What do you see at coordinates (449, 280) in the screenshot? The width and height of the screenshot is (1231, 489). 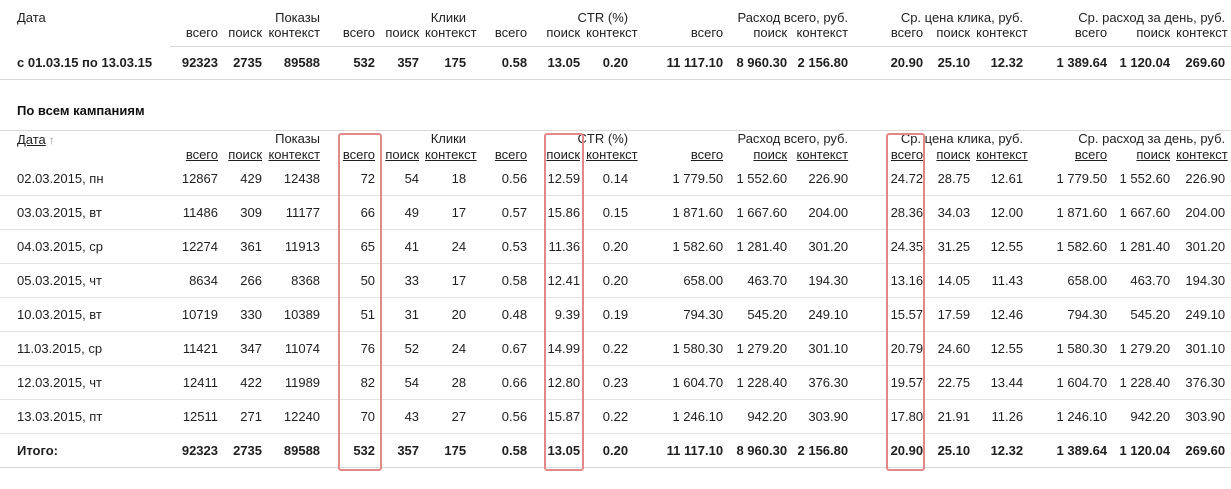 I see `value-cell-clicks-context: 17` at bounding box center [449, 280].